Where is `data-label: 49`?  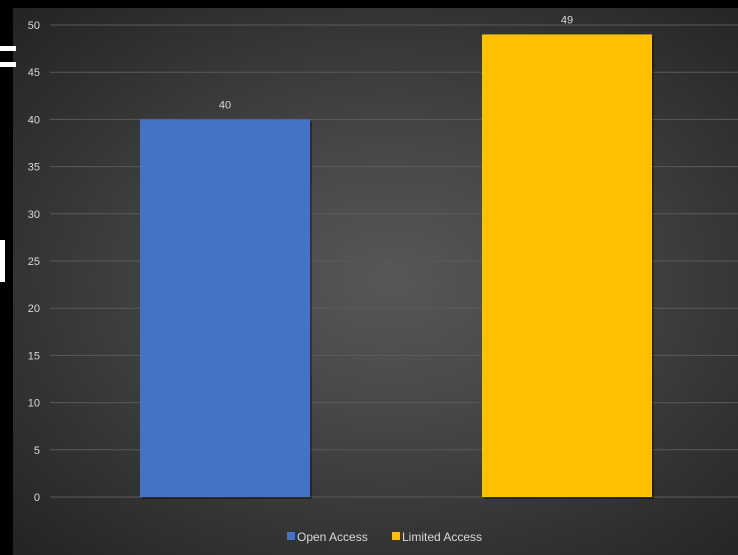
data-label: 49 is located at coordinates (567, 20).